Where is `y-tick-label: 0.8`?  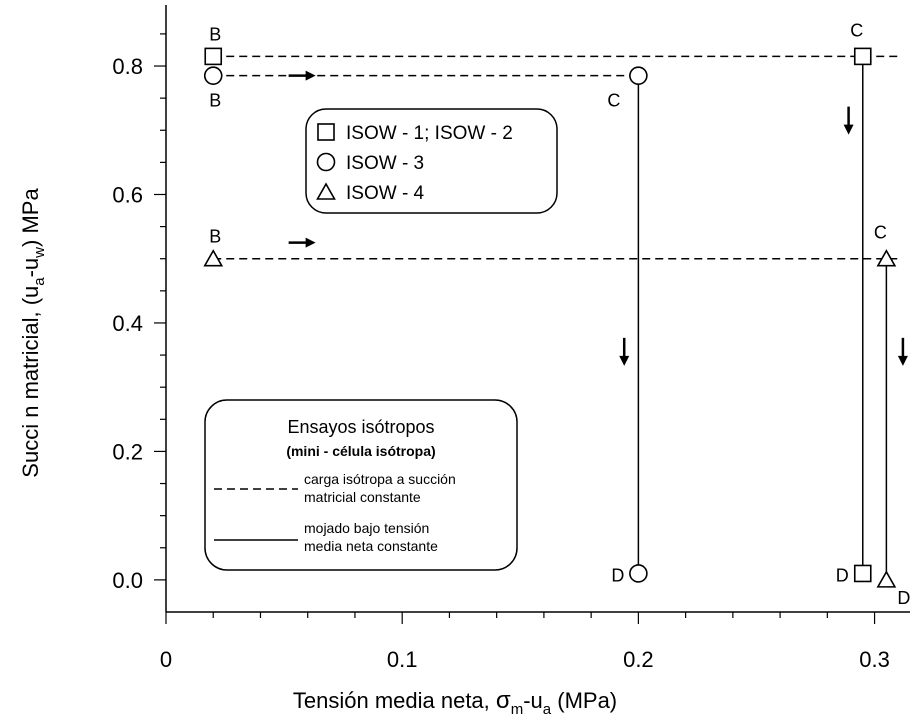
y-tick-label: 0.8 is located at coordinates (127, 66).